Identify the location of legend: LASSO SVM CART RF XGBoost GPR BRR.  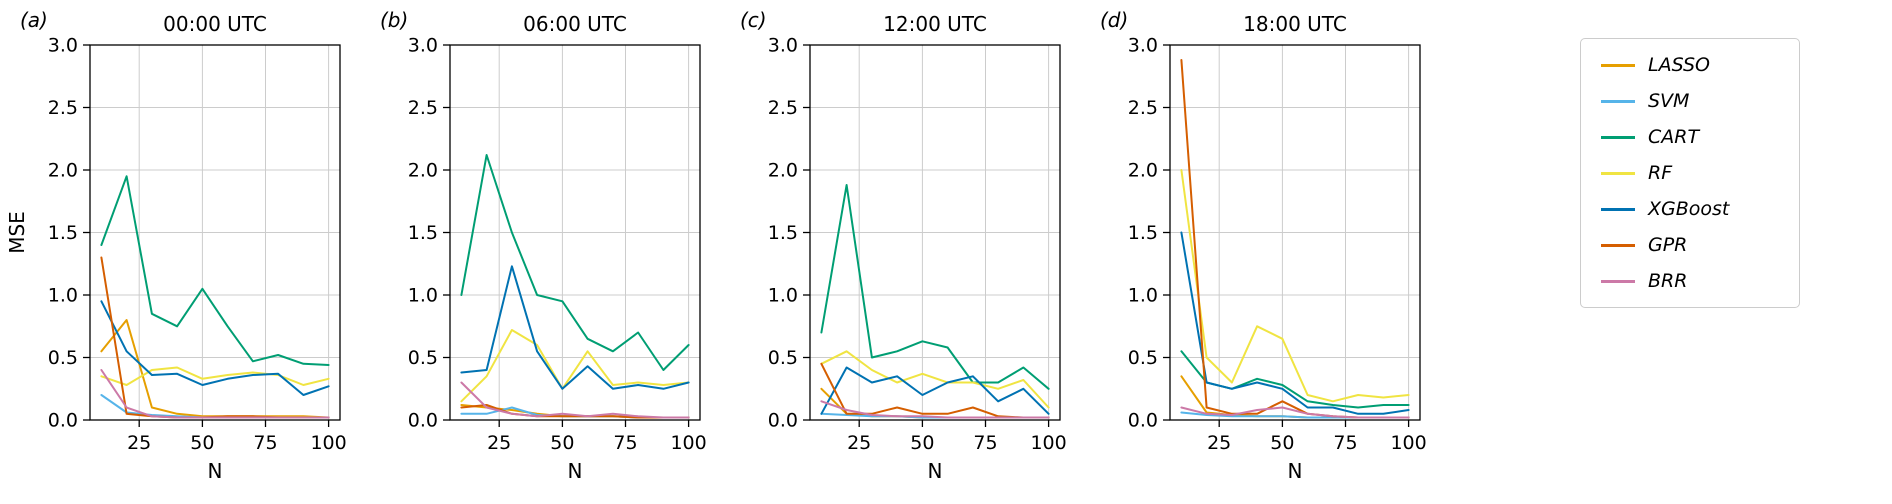
(1690, 173).